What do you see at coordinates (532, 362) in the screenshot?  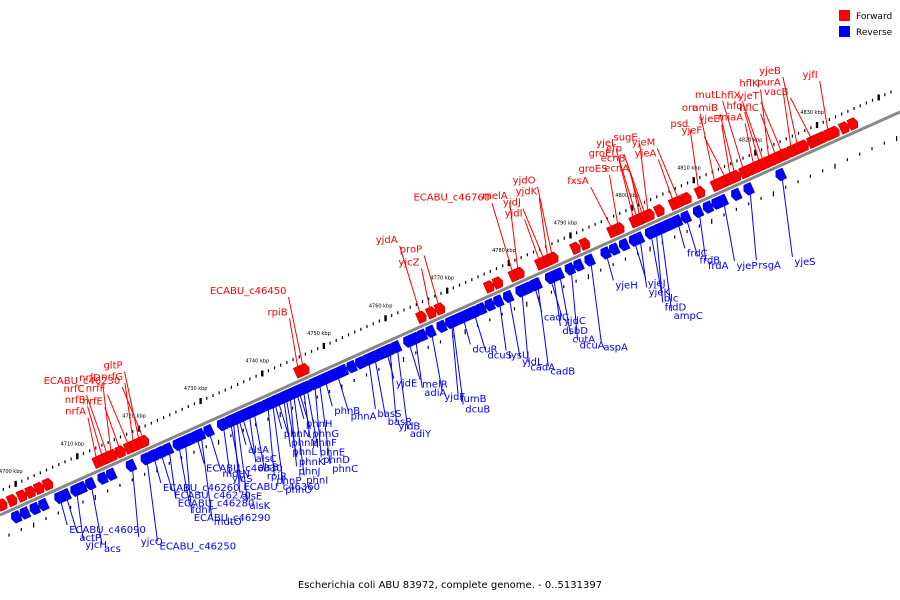 I see `reverse-gene-label: yjdL` at bounding box center [532, 362].